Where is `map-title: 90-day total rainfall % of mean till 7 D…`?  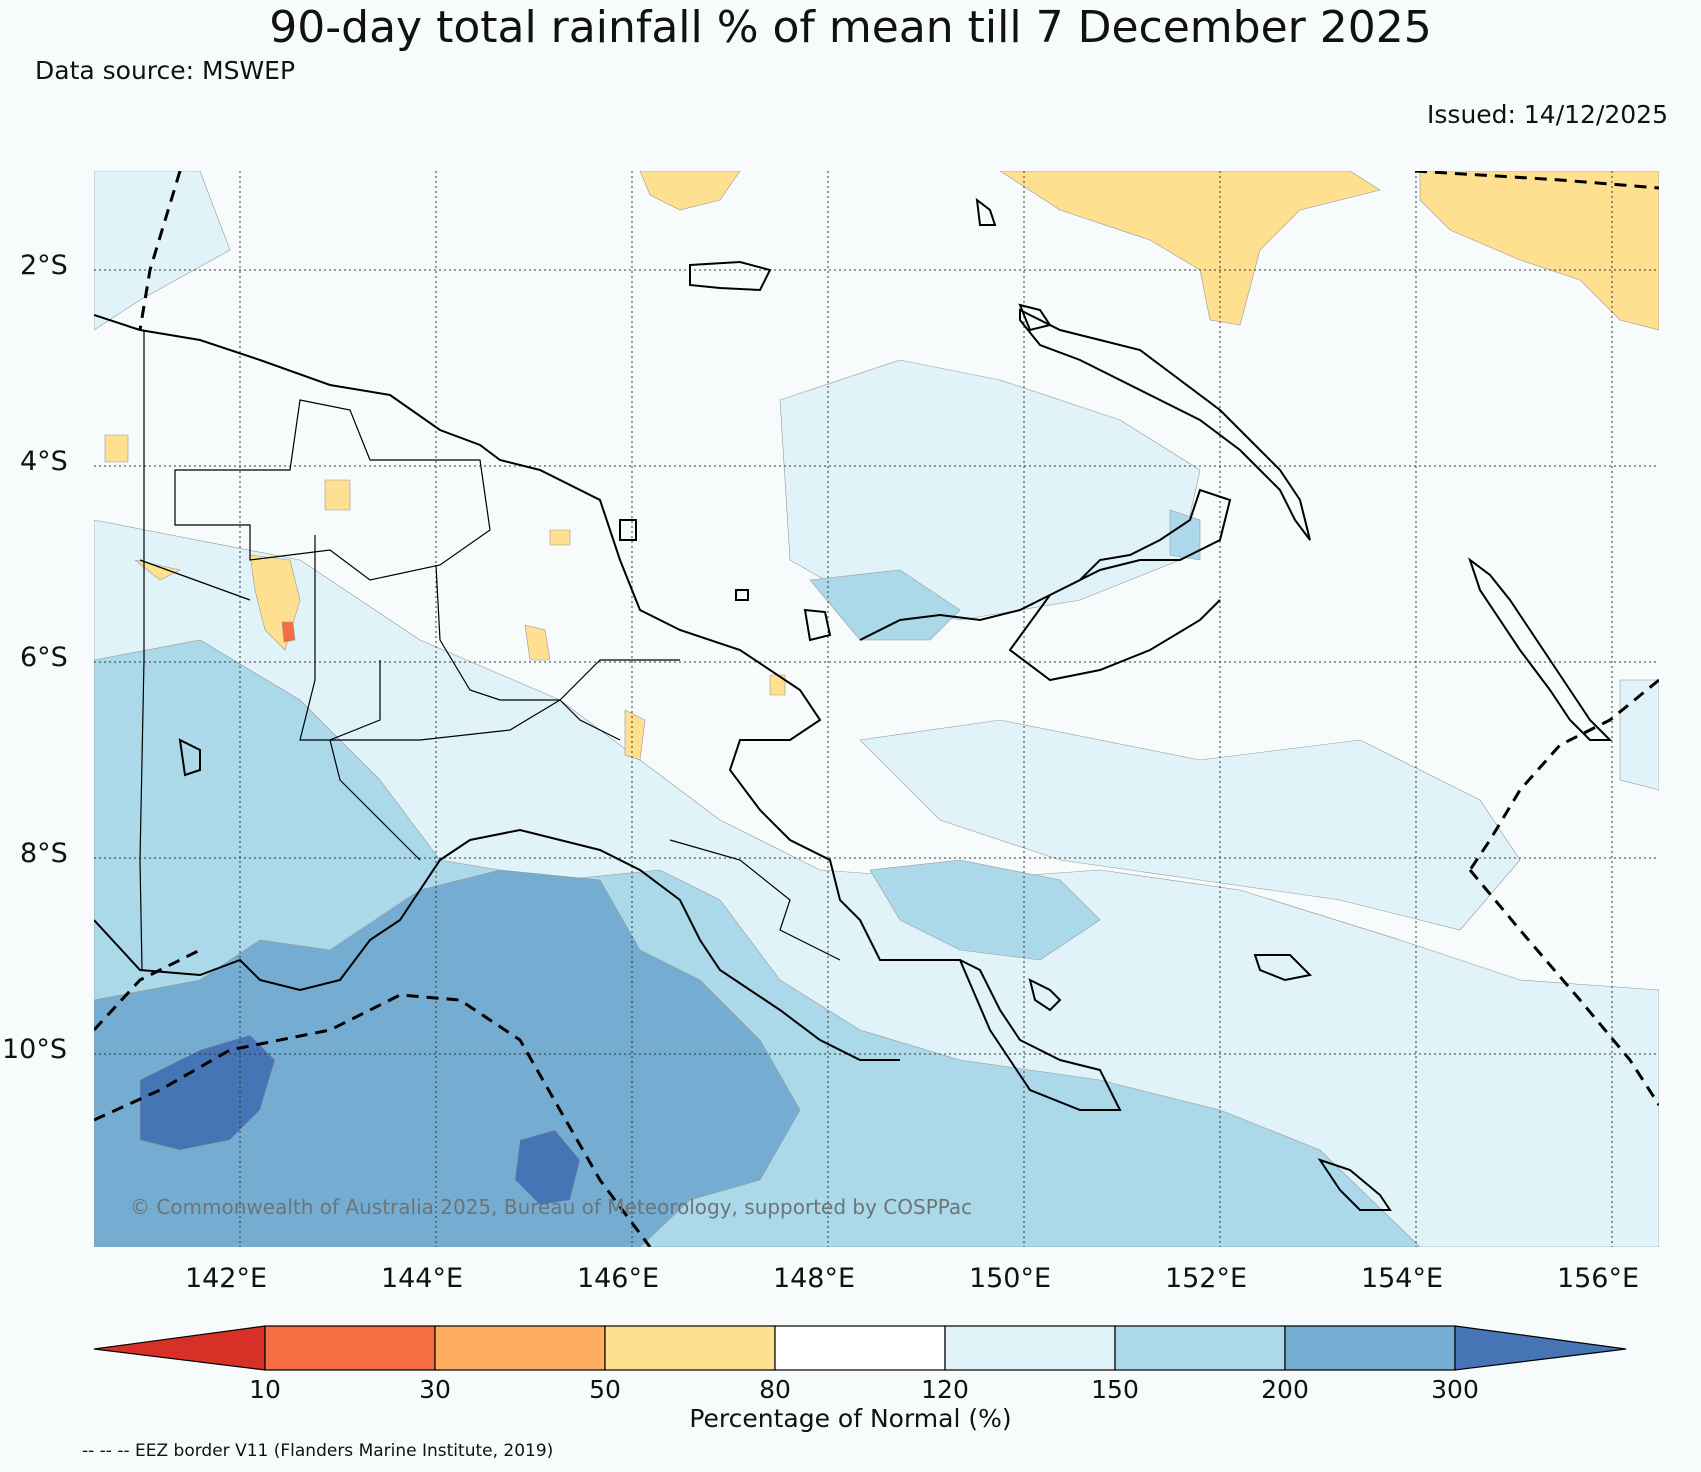
map-title: 90-day total rainfall % of mean till 7 D… is located at coordinates (850, 27).